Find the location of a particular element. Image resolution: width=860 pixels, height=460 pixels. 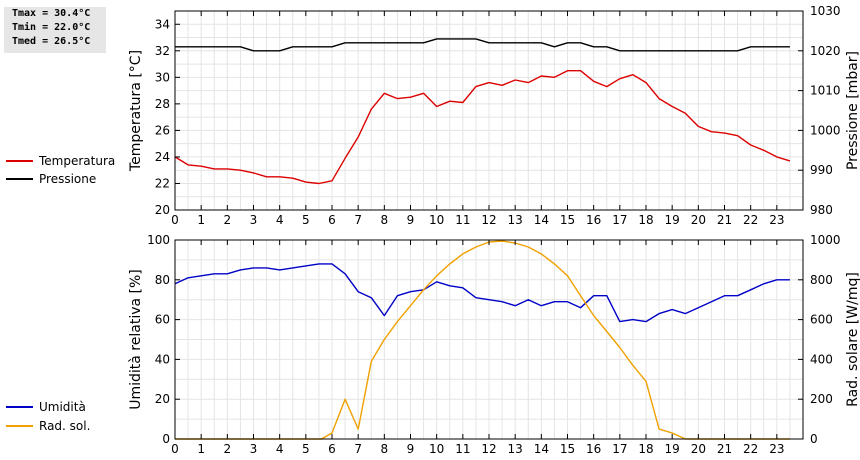

chart1-x-tick-label: 10 is located at coordinates (436, 220).